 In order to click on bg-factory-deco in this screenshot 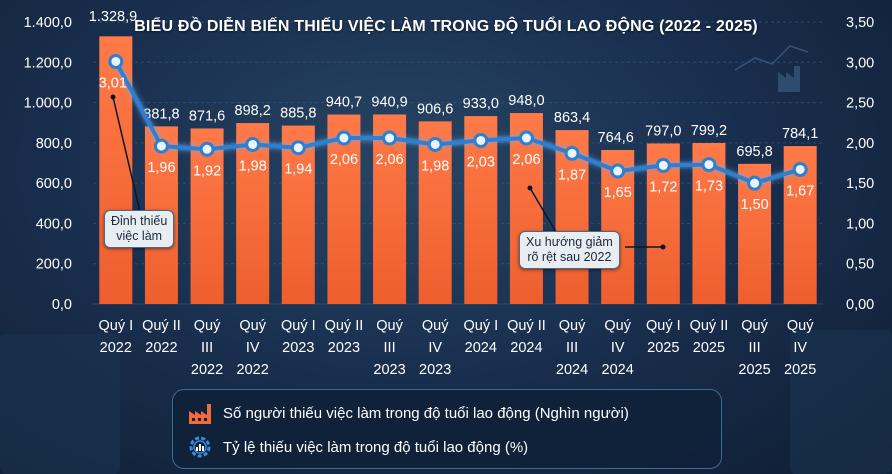, I will do `click(789, 79)`.